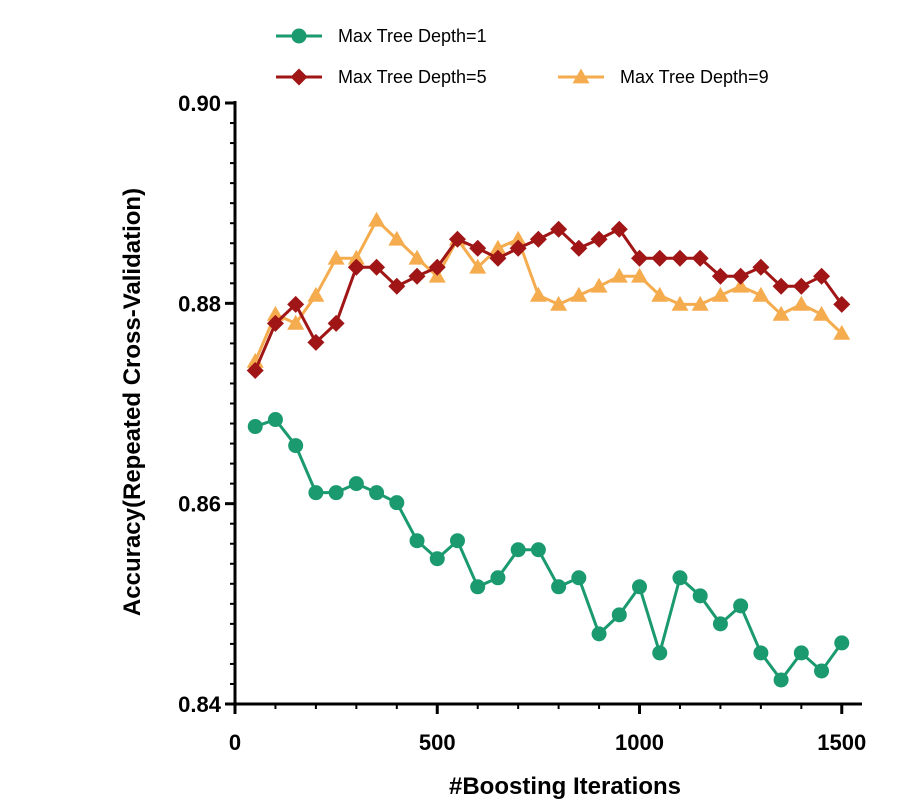 The height and width of the screenshot is (805, 905). Describe the element at coordinates (200, 704) in the screenshot. I see `y-tick-label: 0.84` at that location.